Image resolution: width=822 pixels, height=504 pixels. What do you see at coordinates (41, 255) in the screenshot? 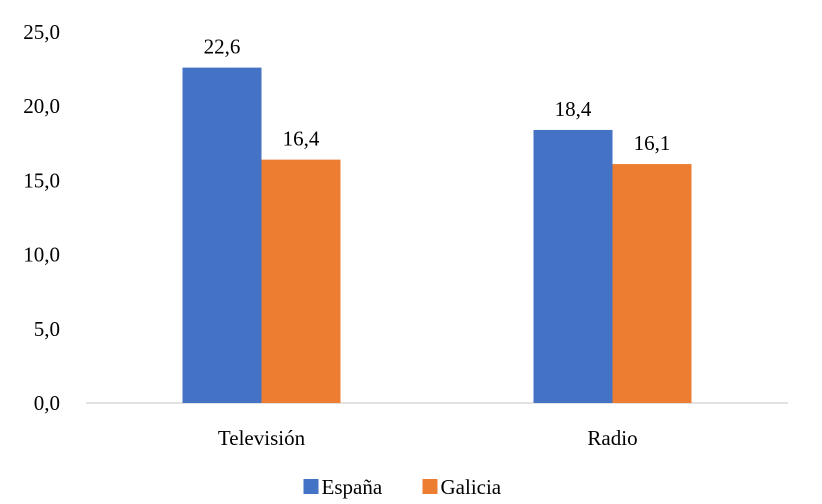
I see `y-tick-label: 10,0` at bounding box center [41, 255].